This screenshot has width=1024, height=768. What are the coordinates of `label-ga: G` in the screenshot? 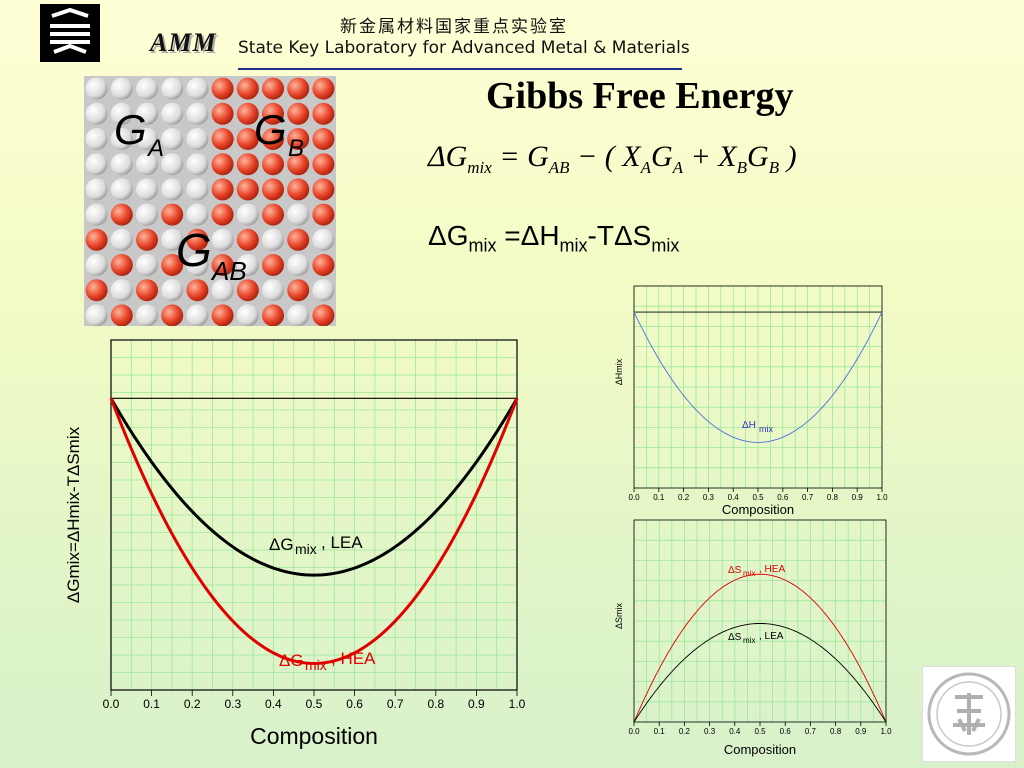 It's located at (130, 129).